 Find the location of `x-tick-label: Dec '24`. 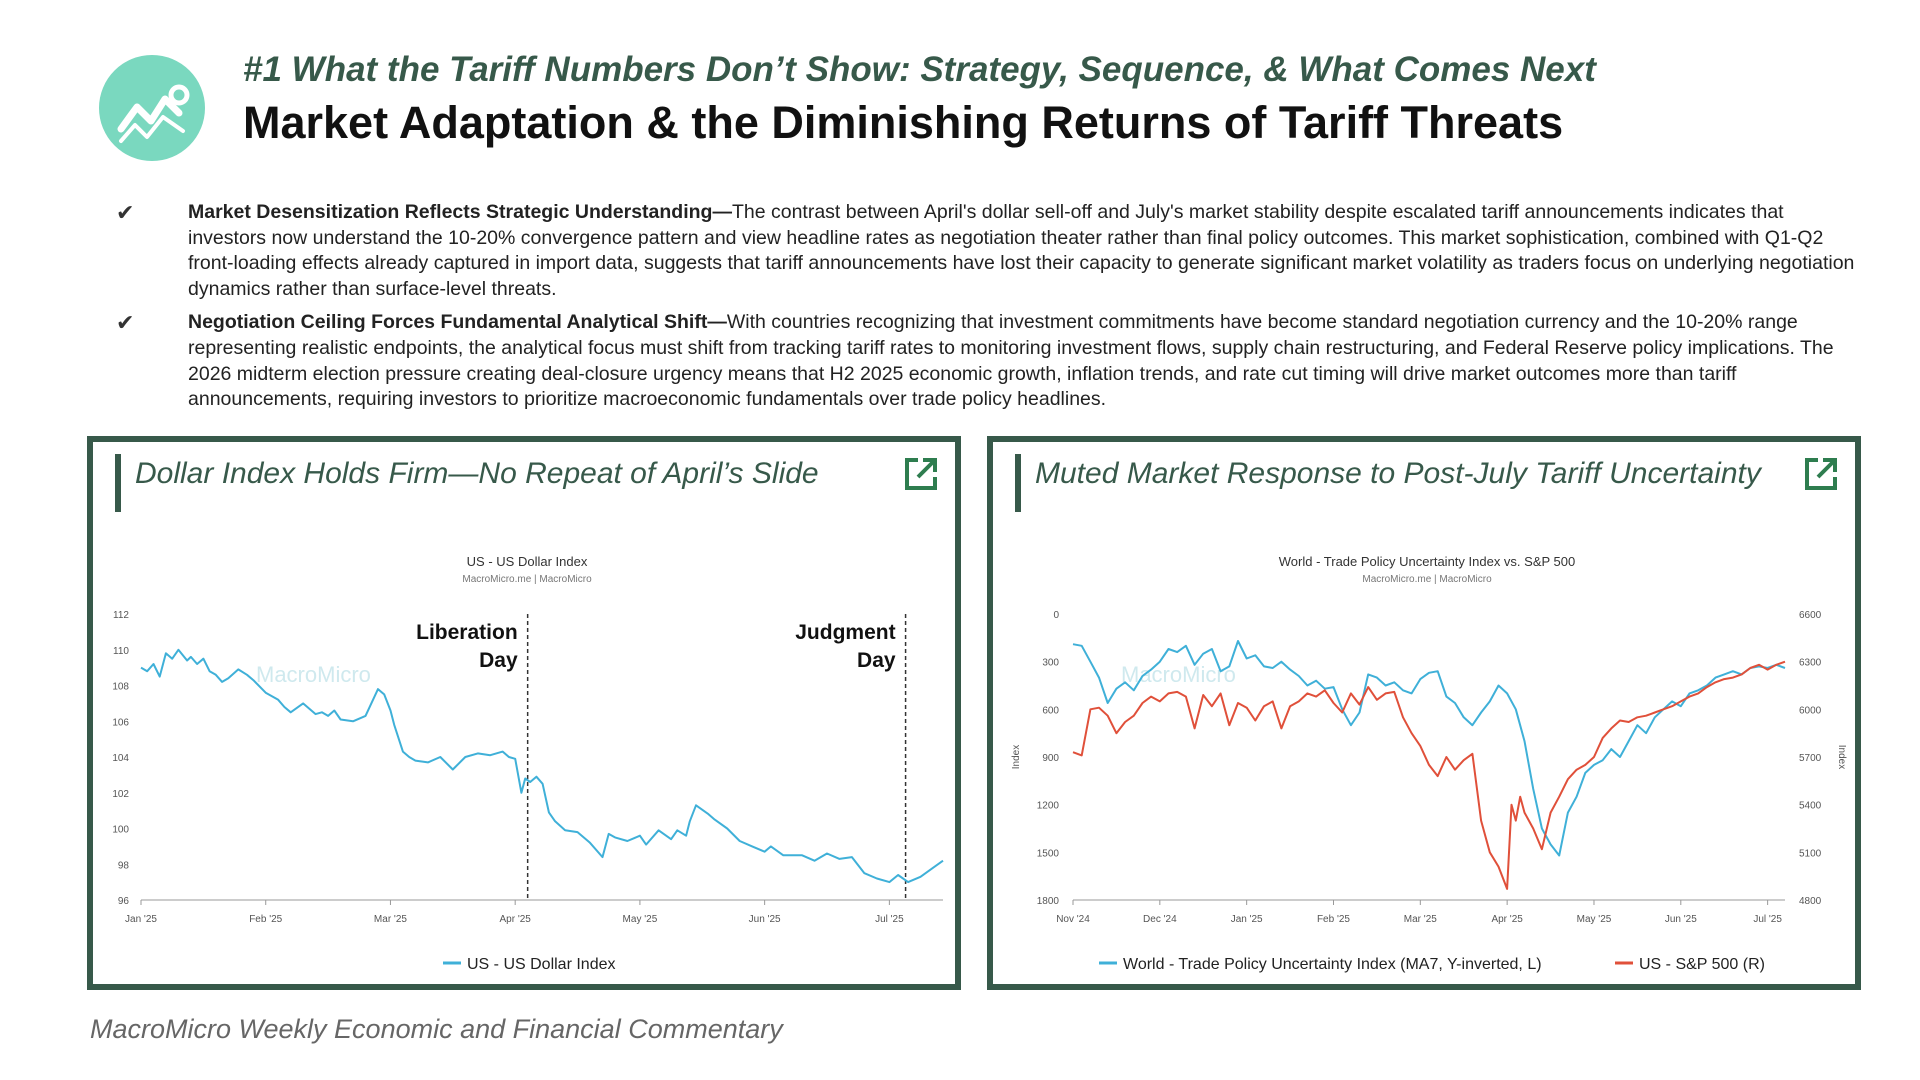

x-tick-label: Dec '24 is located at coordinates (1160, 919).